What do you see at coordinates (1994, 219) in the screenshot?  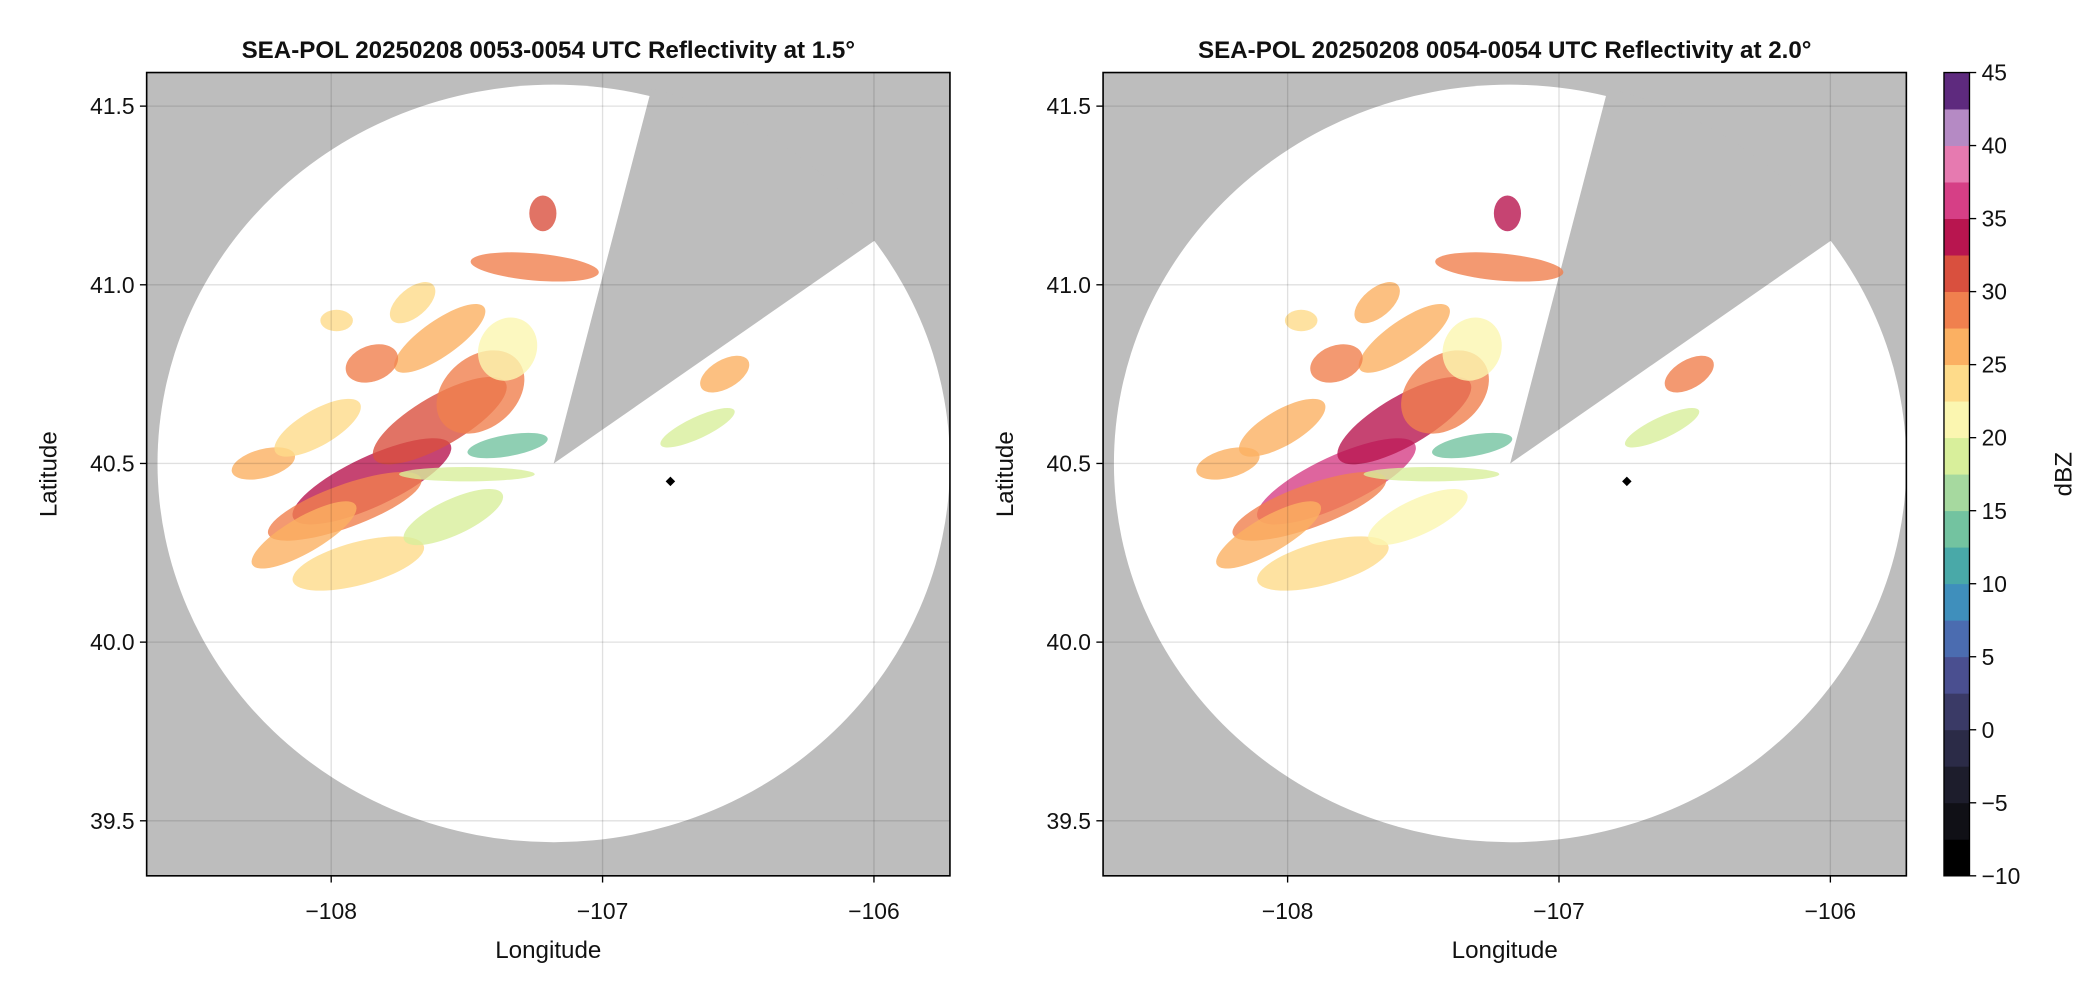 I see `colorbar-tick-label: 35` at bounding box center [1994, 219].